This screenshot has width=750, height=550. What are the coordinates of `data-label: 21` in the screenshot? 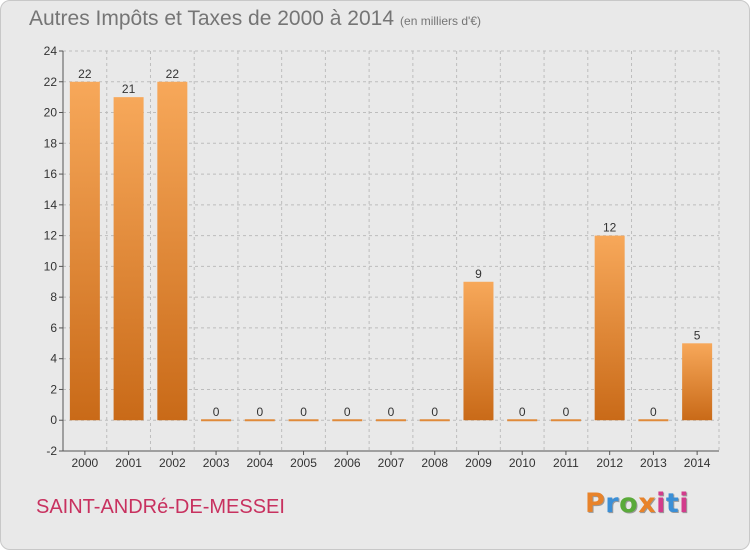 It's located at (129, 89).